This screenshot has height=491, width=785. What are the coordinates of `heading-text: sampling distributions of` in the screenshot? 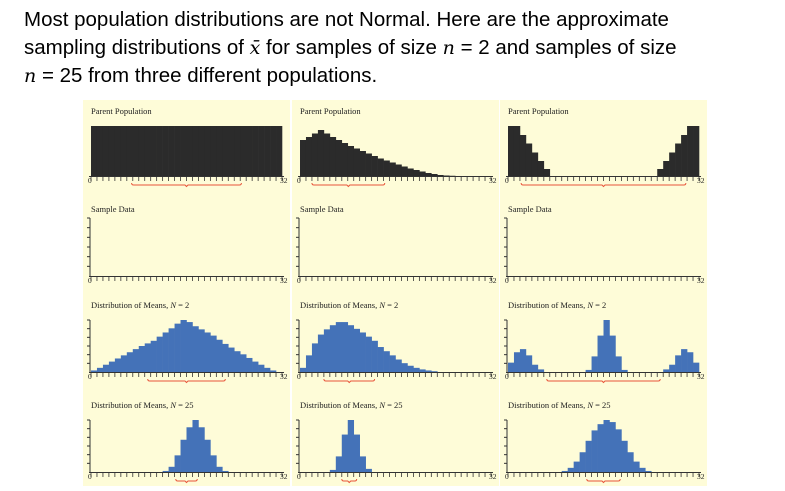 It's located at (137, 47).